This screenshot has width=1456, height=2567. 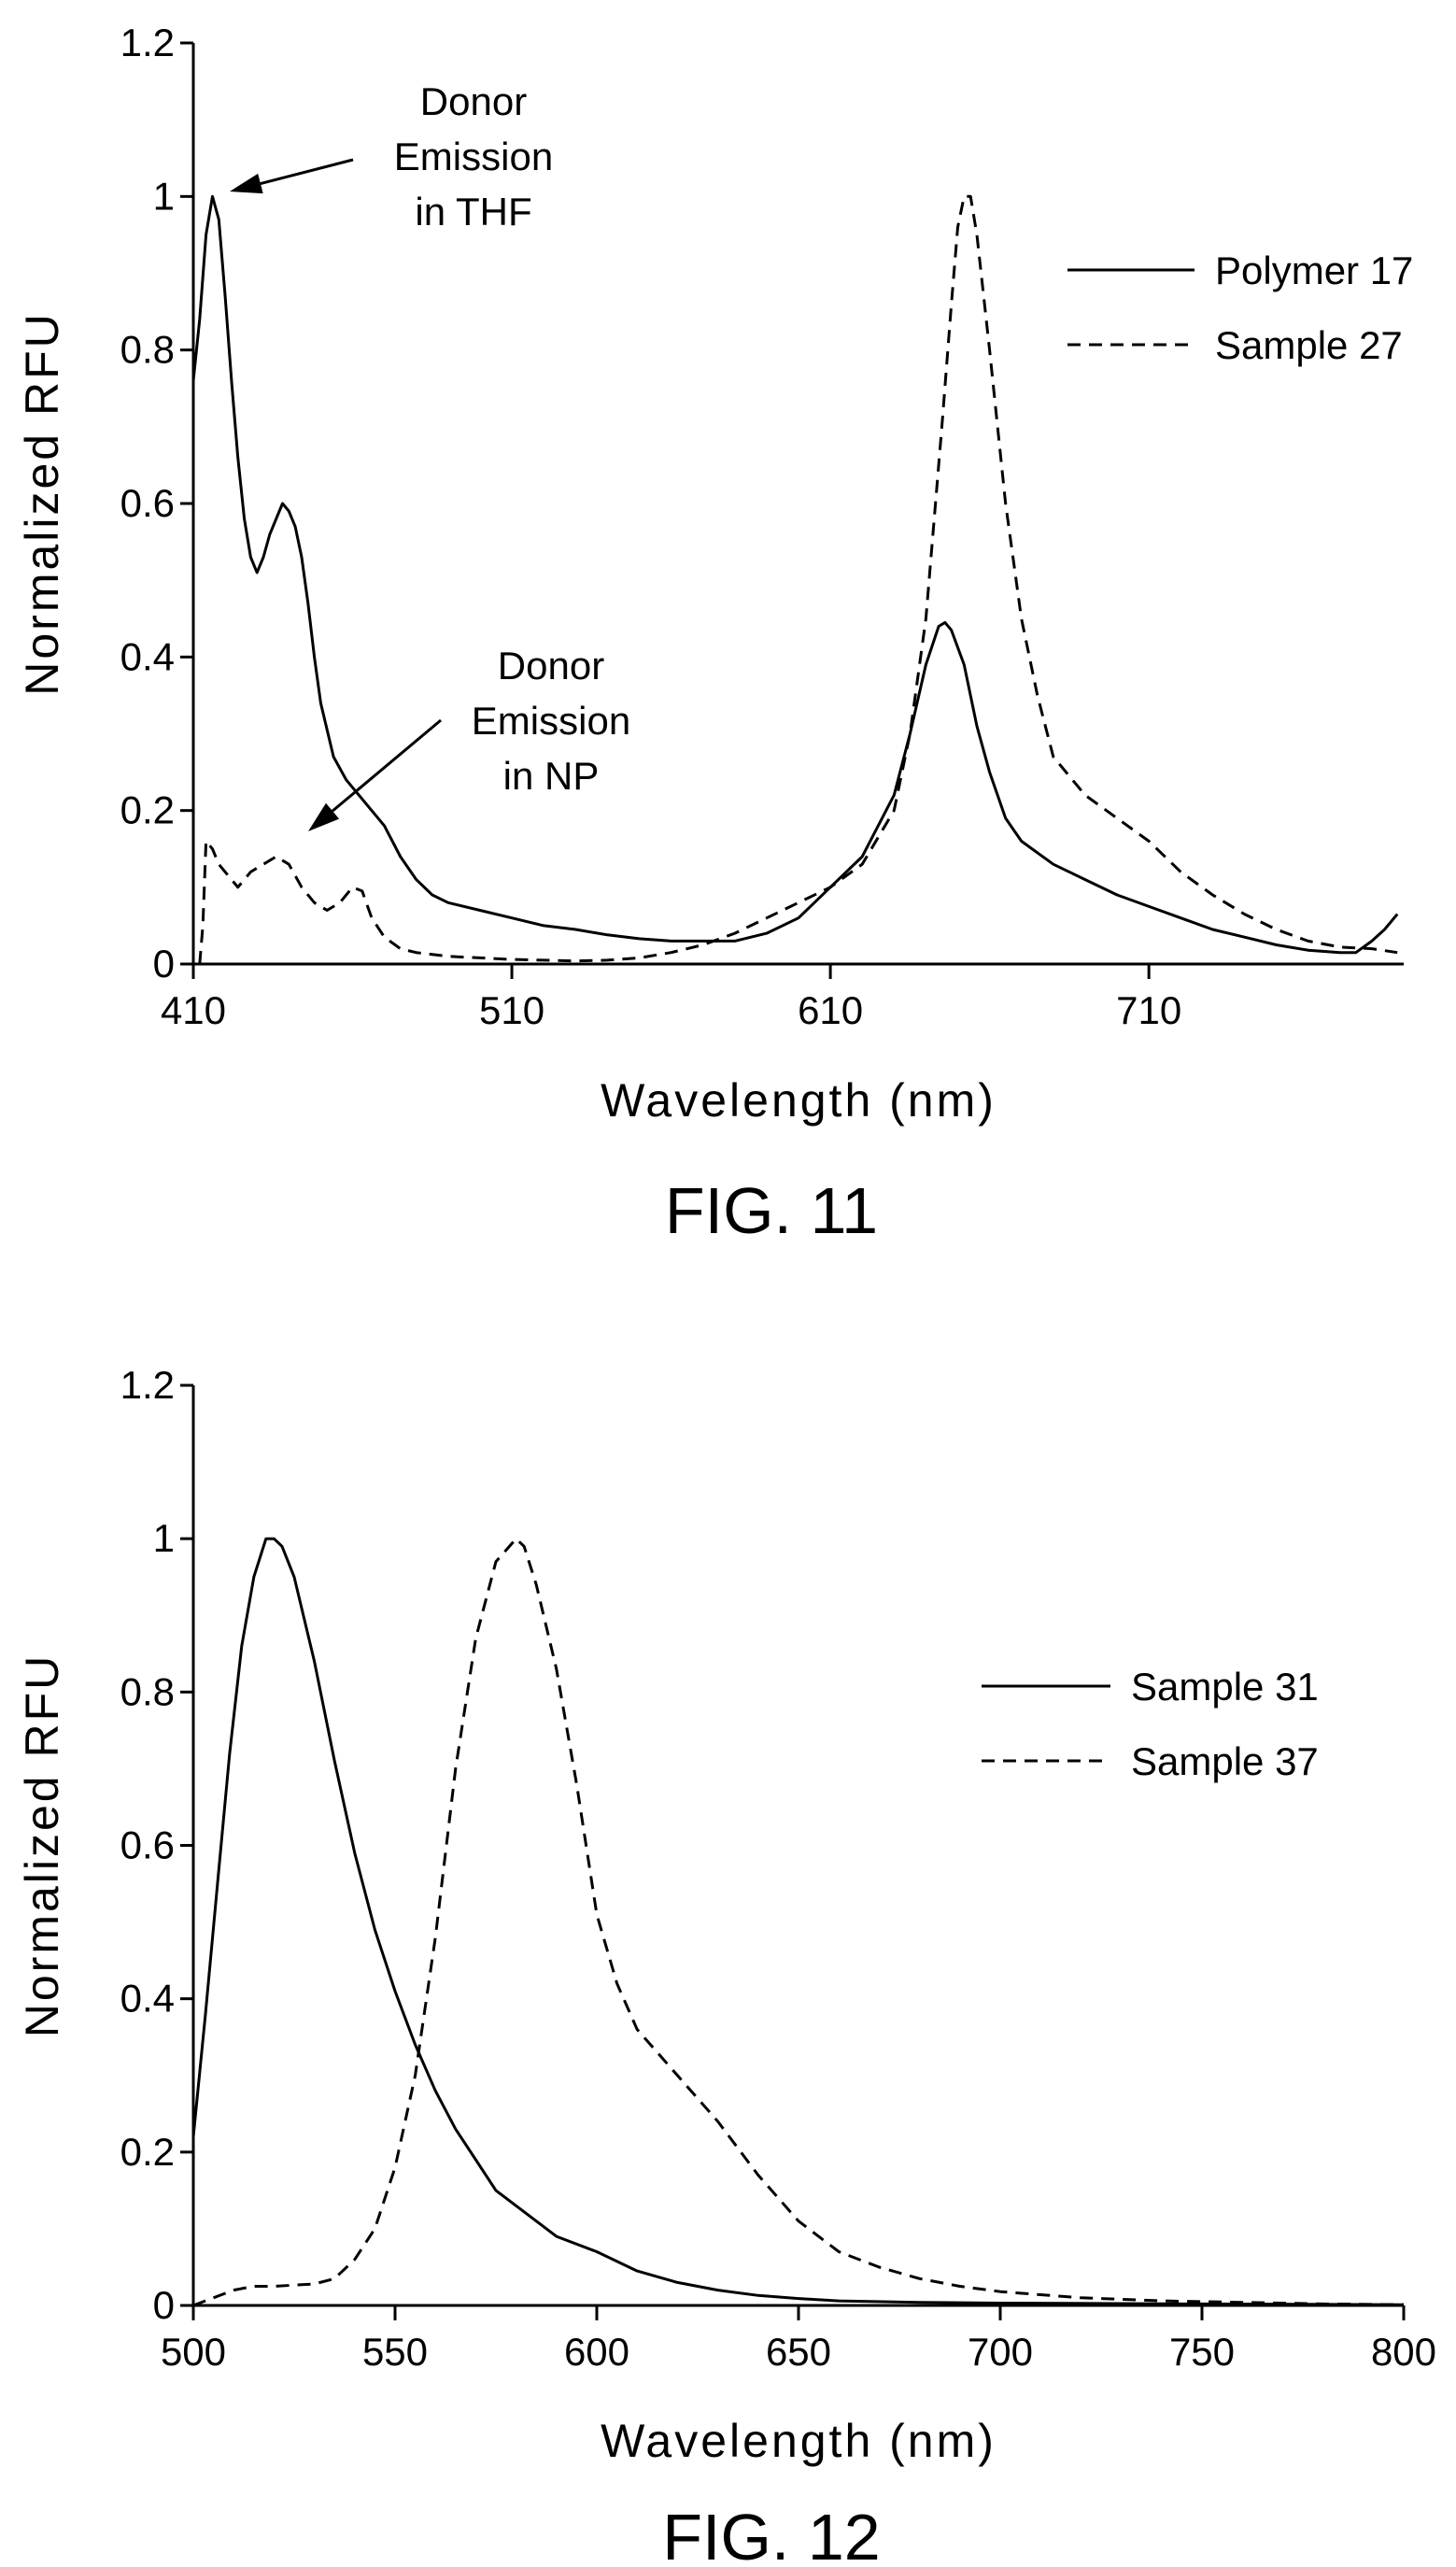 What do you see at coordinates (1148, 1010) in the screenshot?
I see `x-tick-label: 710` at bounding box center [1148, 1010].